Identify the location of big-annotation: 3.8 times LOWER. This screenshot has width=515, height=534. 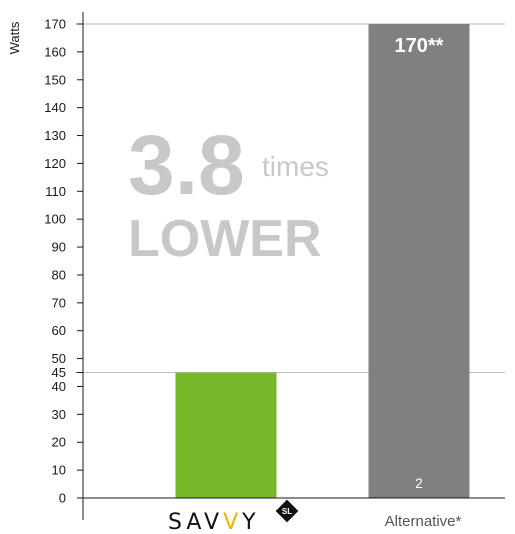
(228, 193).